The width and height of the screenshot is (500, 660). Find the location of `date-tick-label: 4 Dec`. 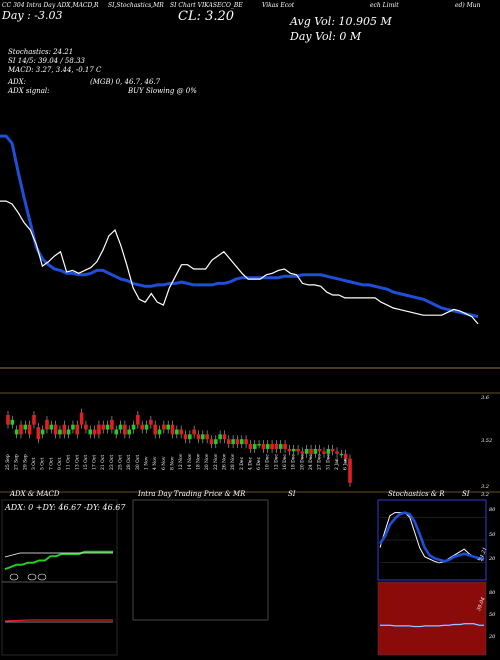

date-tick-label: 4 Dec is located at coordinates (250, 463).